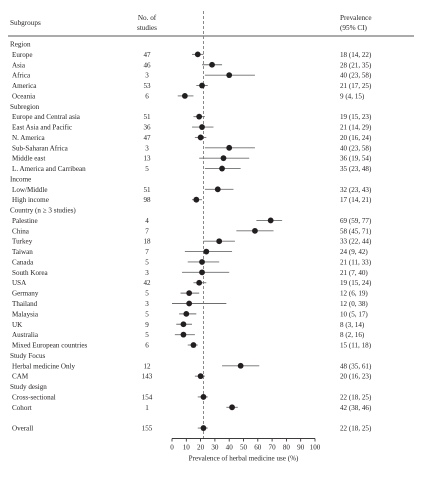  What do you see at coordinates (244, 459) in the screenshot?
I see `x-axis-label: Prevalence of herbal medicine use (%)` at bounding box center [244, 459].